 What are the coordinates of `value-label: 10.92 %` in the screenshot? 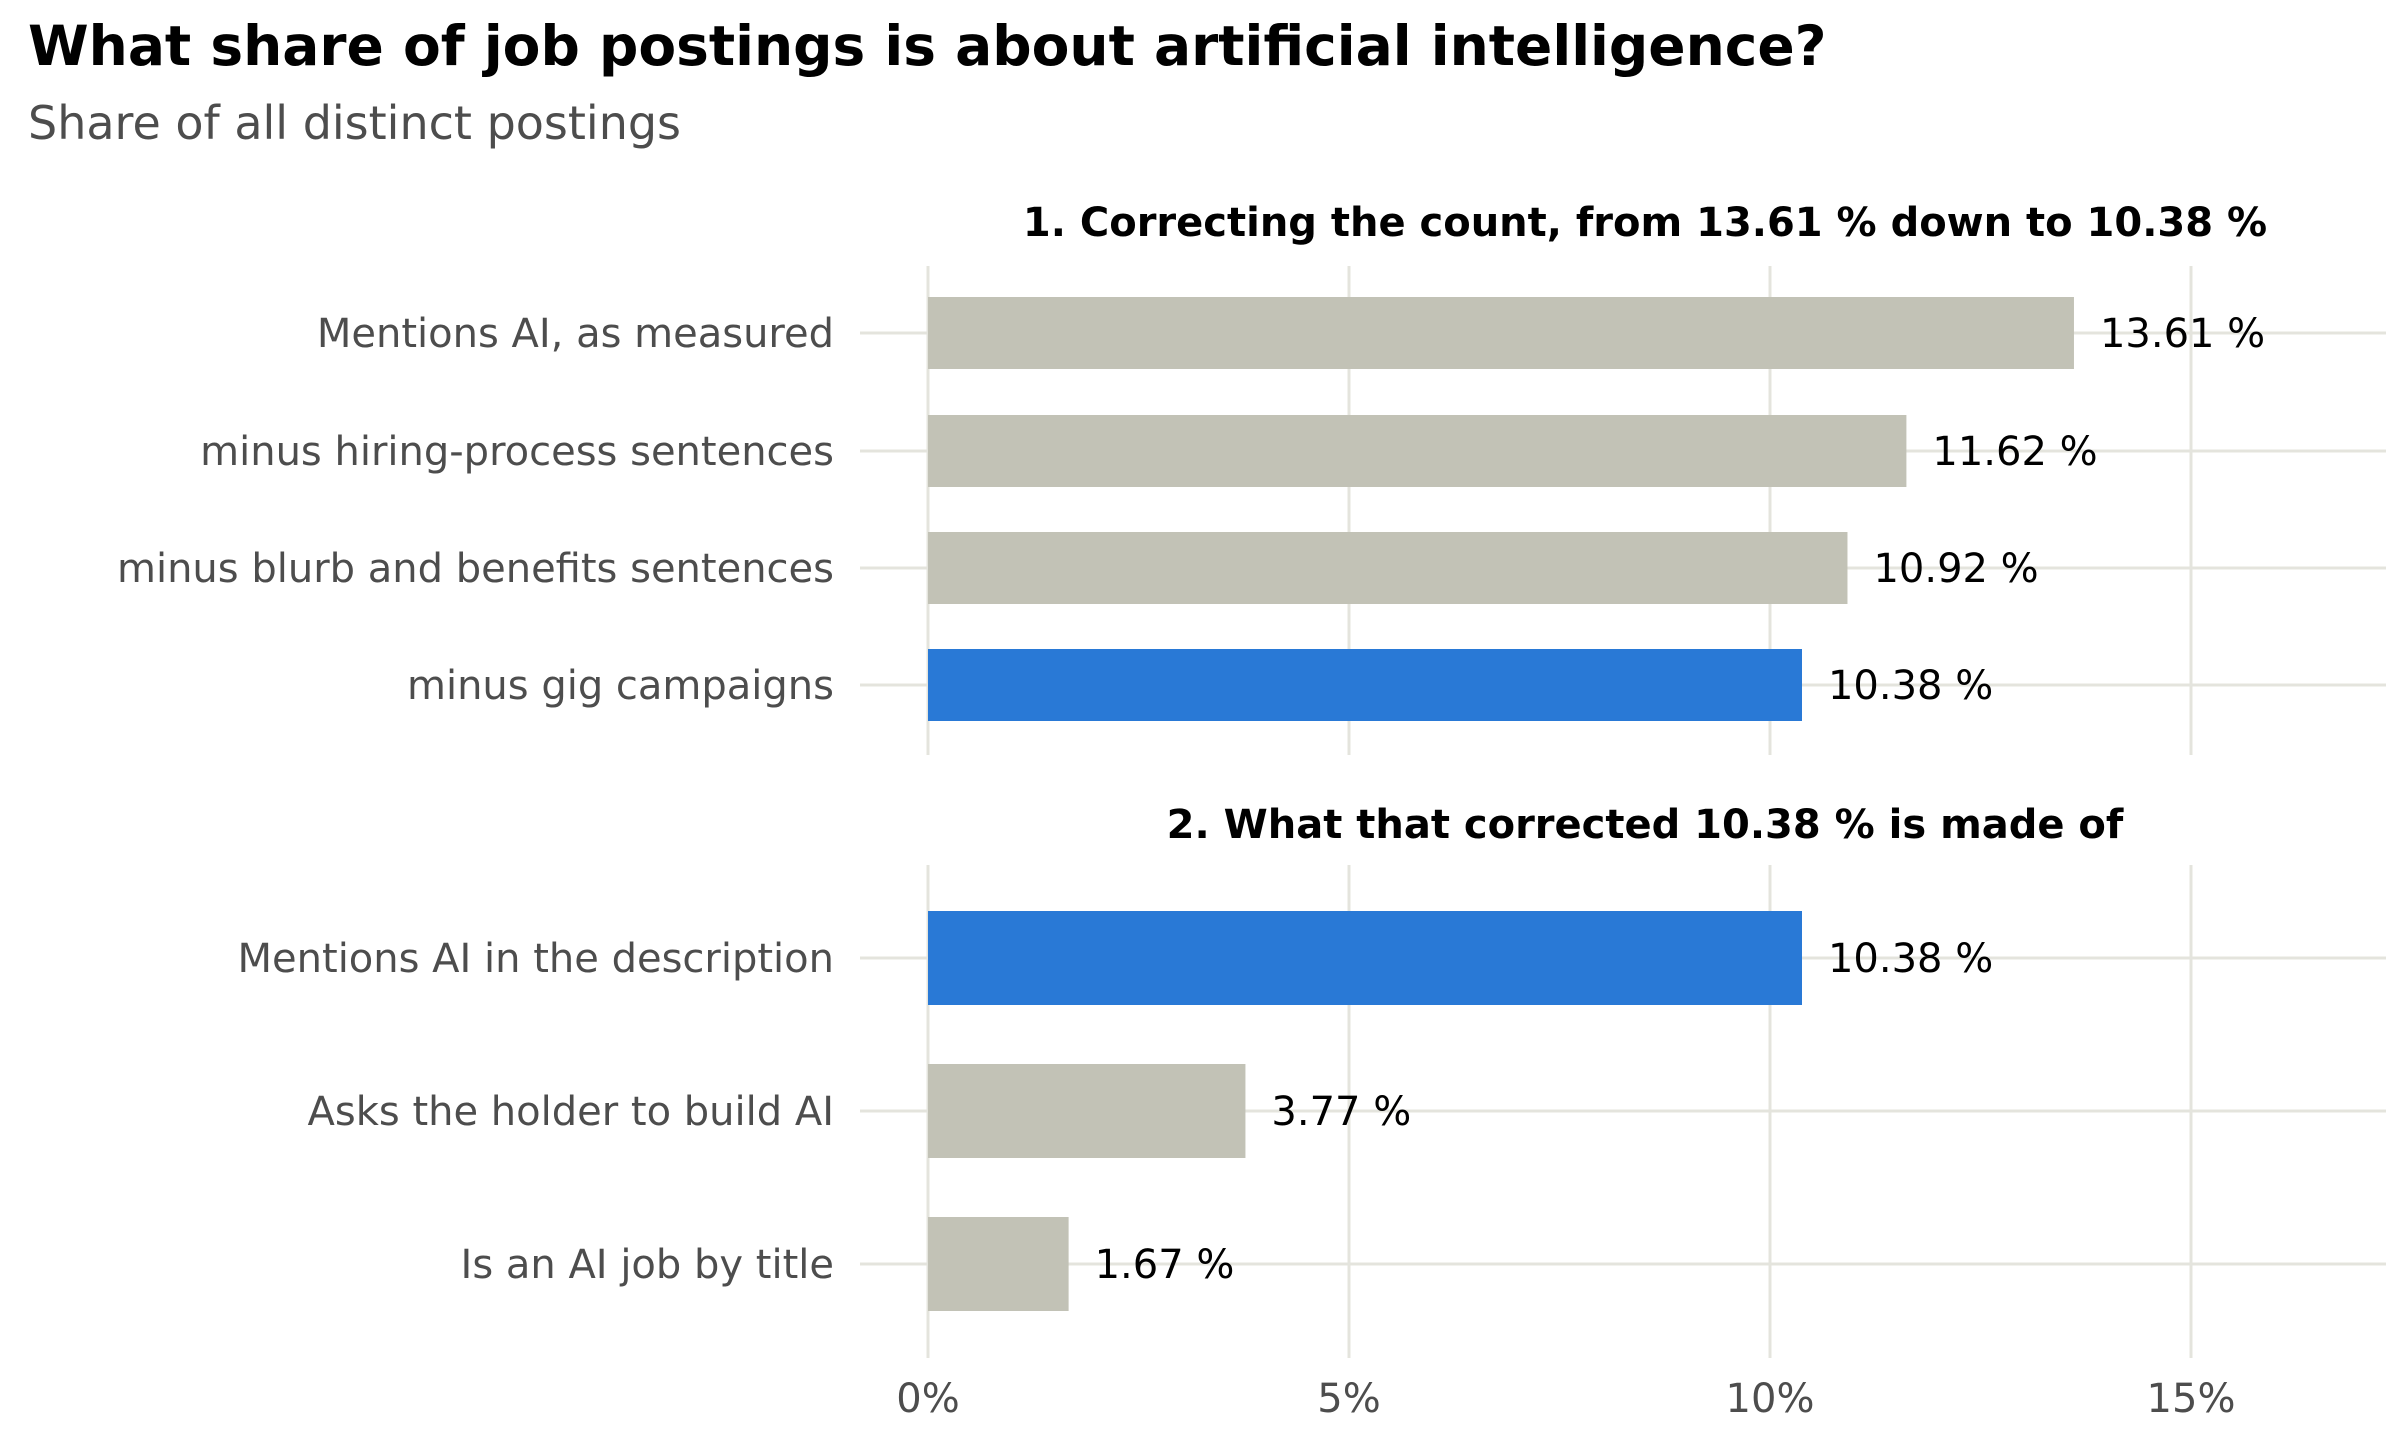 It's located at (1955, 569).